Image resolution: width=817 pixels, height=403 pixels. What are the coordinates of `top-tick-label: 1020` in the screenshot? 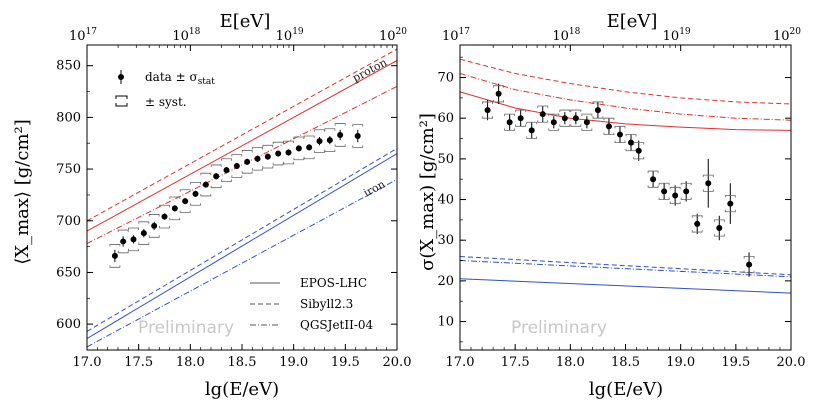 It's located at (787, 35).